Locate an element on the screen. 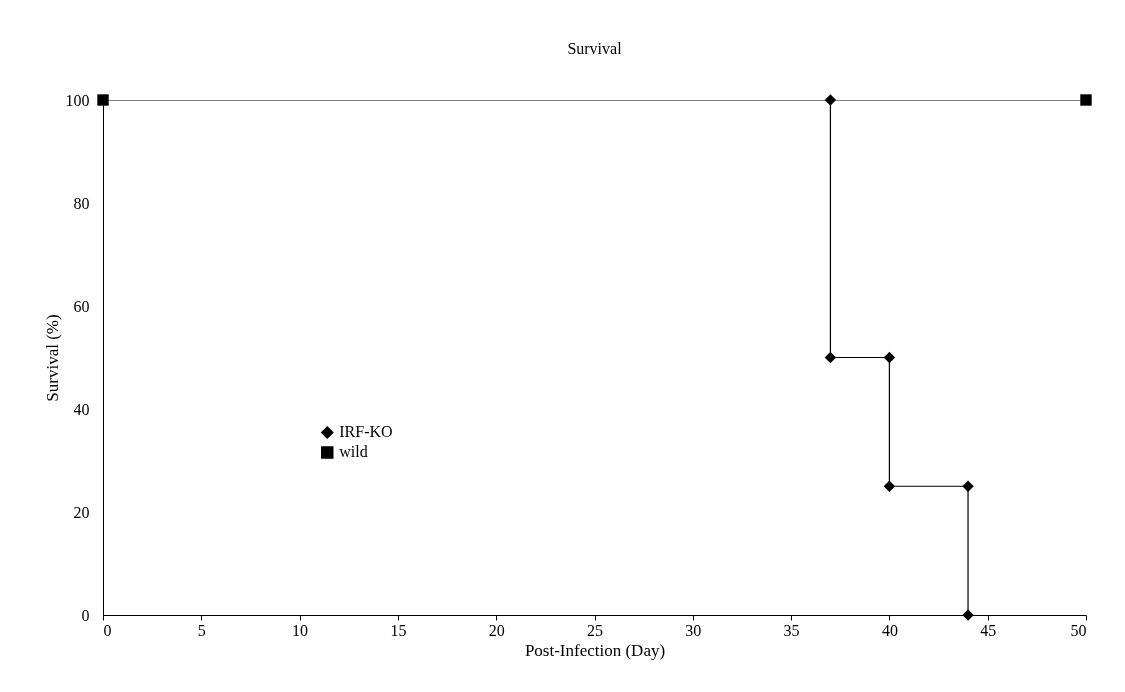 Image resolution: width=1125 pixels, height=692 pixels. x-tick-label: 30 is located at coordinates (693, 630).